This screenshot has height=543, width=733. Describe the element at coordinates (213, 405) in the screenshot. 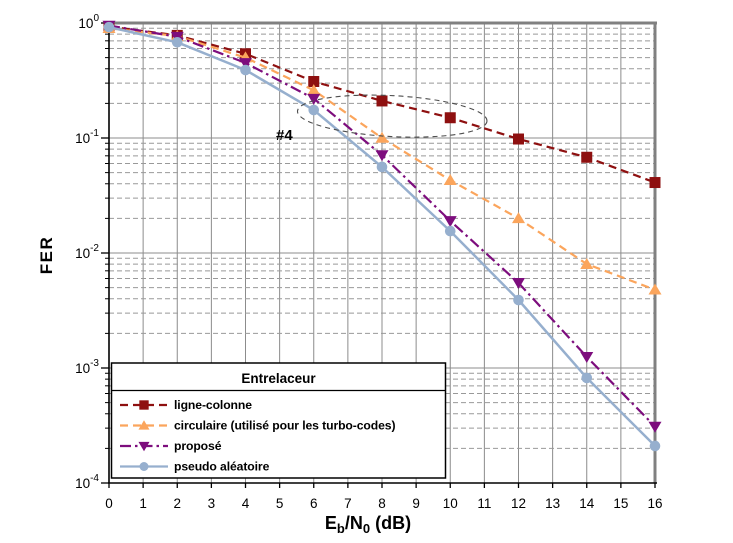

I see `legend-entry-label: ligne-colonne` at that location.